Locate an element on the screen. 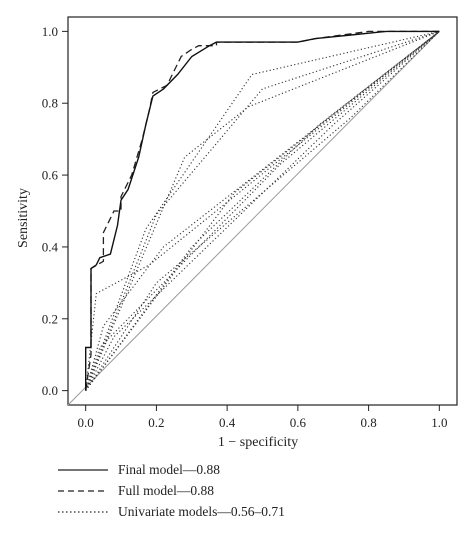 This screenshot has width=474, height=535. y-axis-title: Sensitivity is located at coordinates (23, 218).